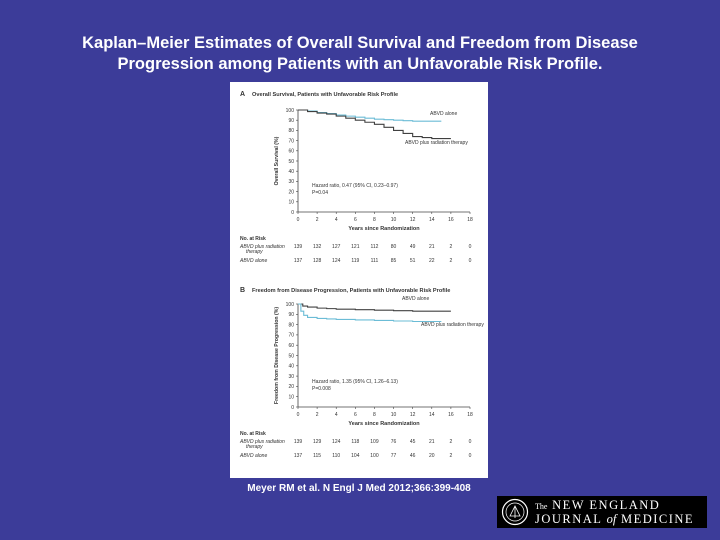 This screenshot has width=720, height=540. What do you see at coordinates (317, 220) in the screenshot?
I see `panel-a-x-tick-label: 2` at bounding box center [317, 220].